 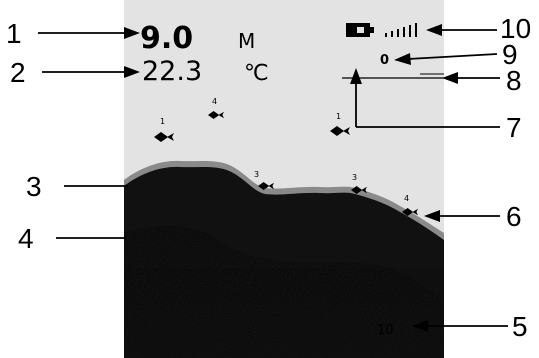 What do you see at coordinates (172, 71) in the screenshot?
I see `temperature-value: 22.3` at bounding box center [172, 71].